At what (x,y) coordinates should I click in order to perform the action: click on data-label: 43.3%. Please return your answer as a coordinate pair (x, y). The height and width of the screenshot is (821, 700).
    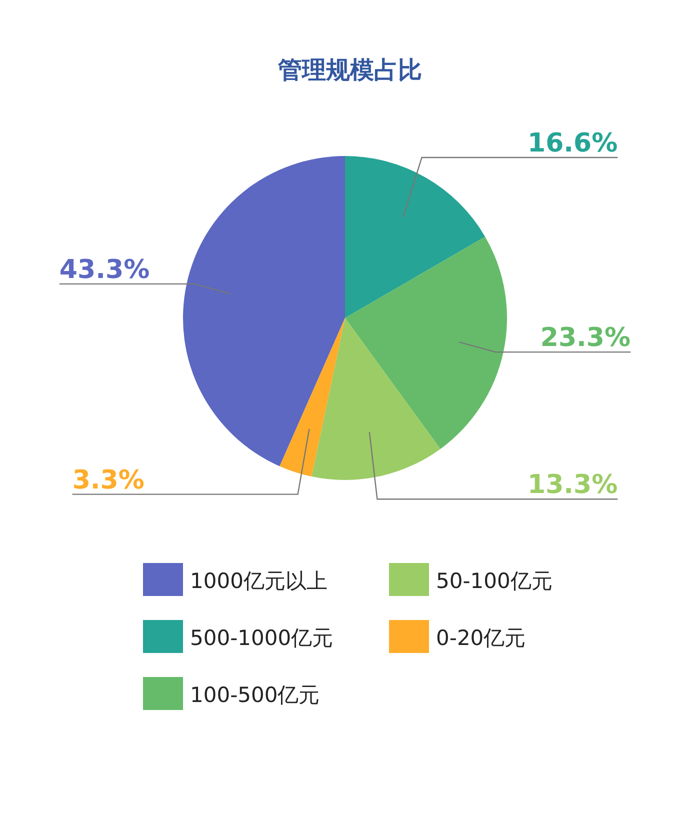
    Looking at the image, I should click on (104, 269).